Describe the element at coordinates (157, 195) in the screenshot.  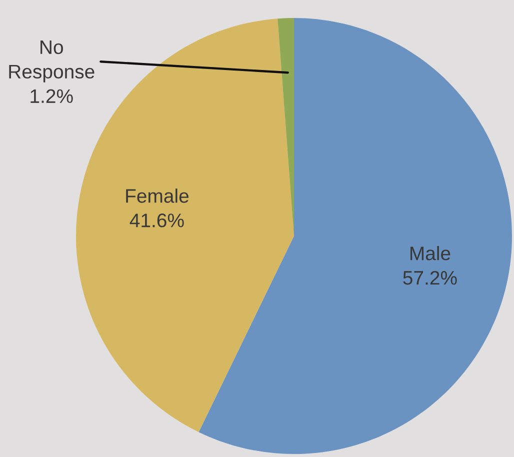
I see `slice-label: Female` at that location.